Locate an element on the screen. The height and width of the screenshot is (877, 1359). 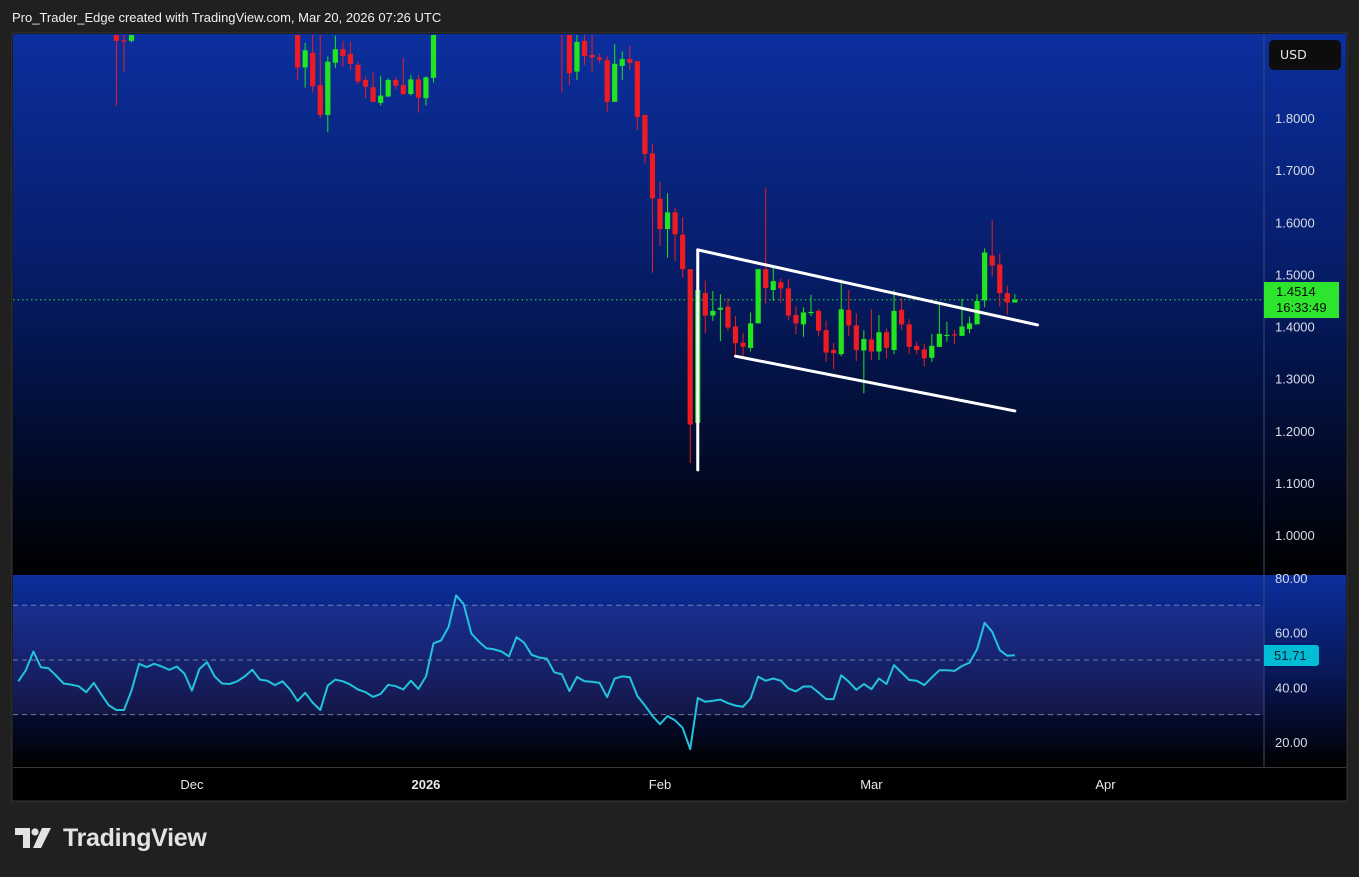
time-tick-label: Mar is located at coordinates (871, 784).